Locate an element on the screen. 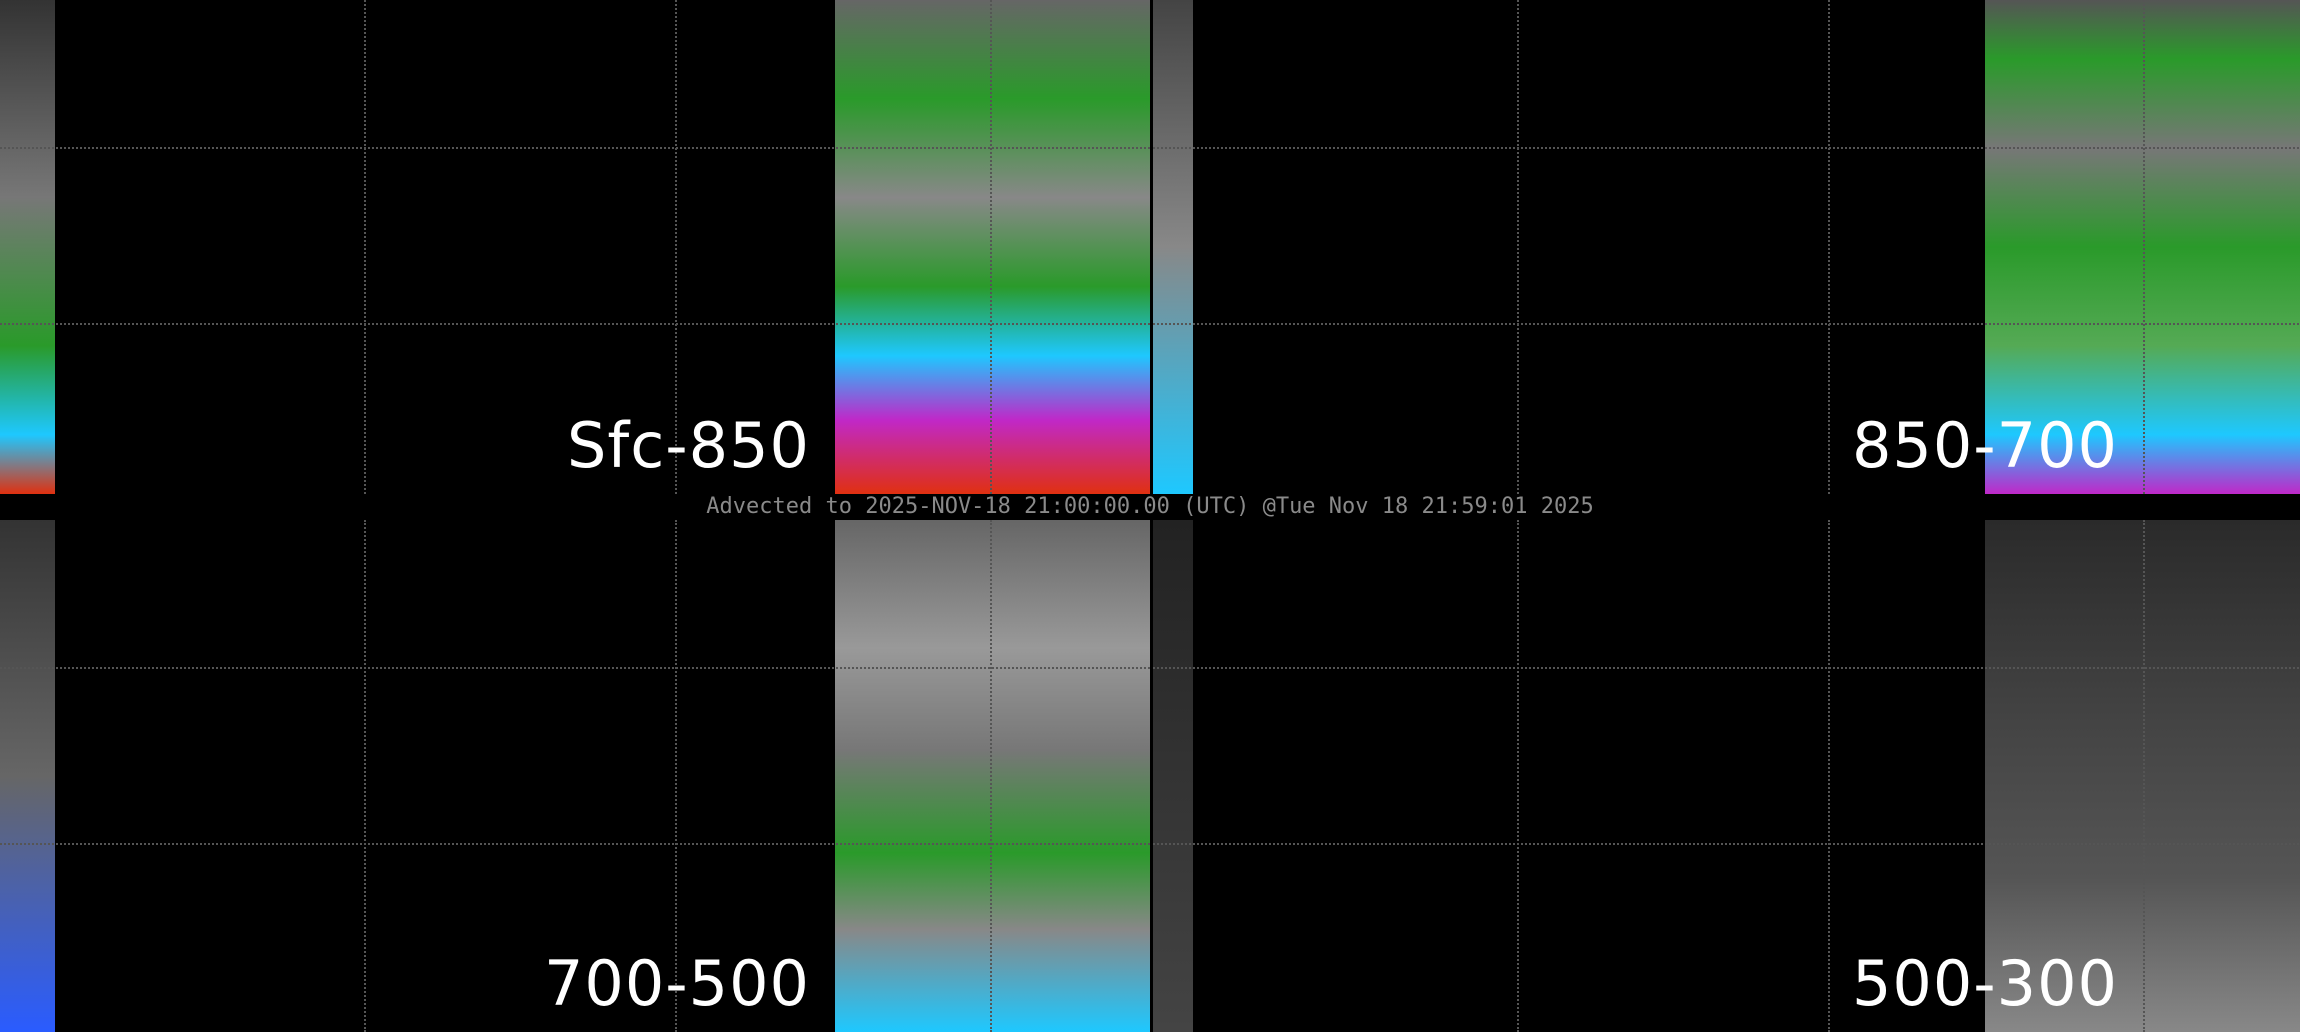  panel-label: 500-300 is located at coordinates (1984, 983).